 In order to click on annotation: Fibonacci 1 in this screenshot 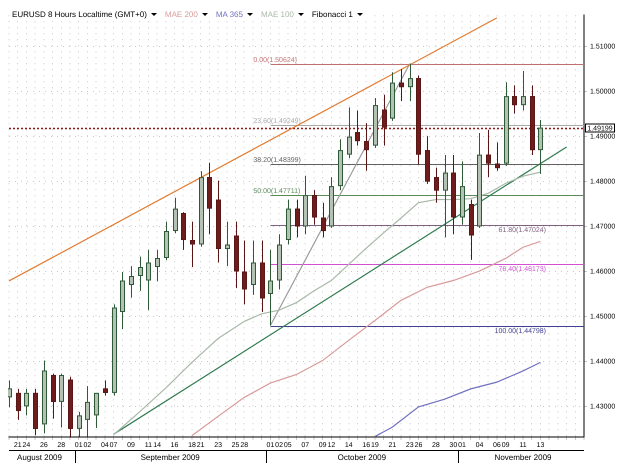, I will do `click(332, 14)`.